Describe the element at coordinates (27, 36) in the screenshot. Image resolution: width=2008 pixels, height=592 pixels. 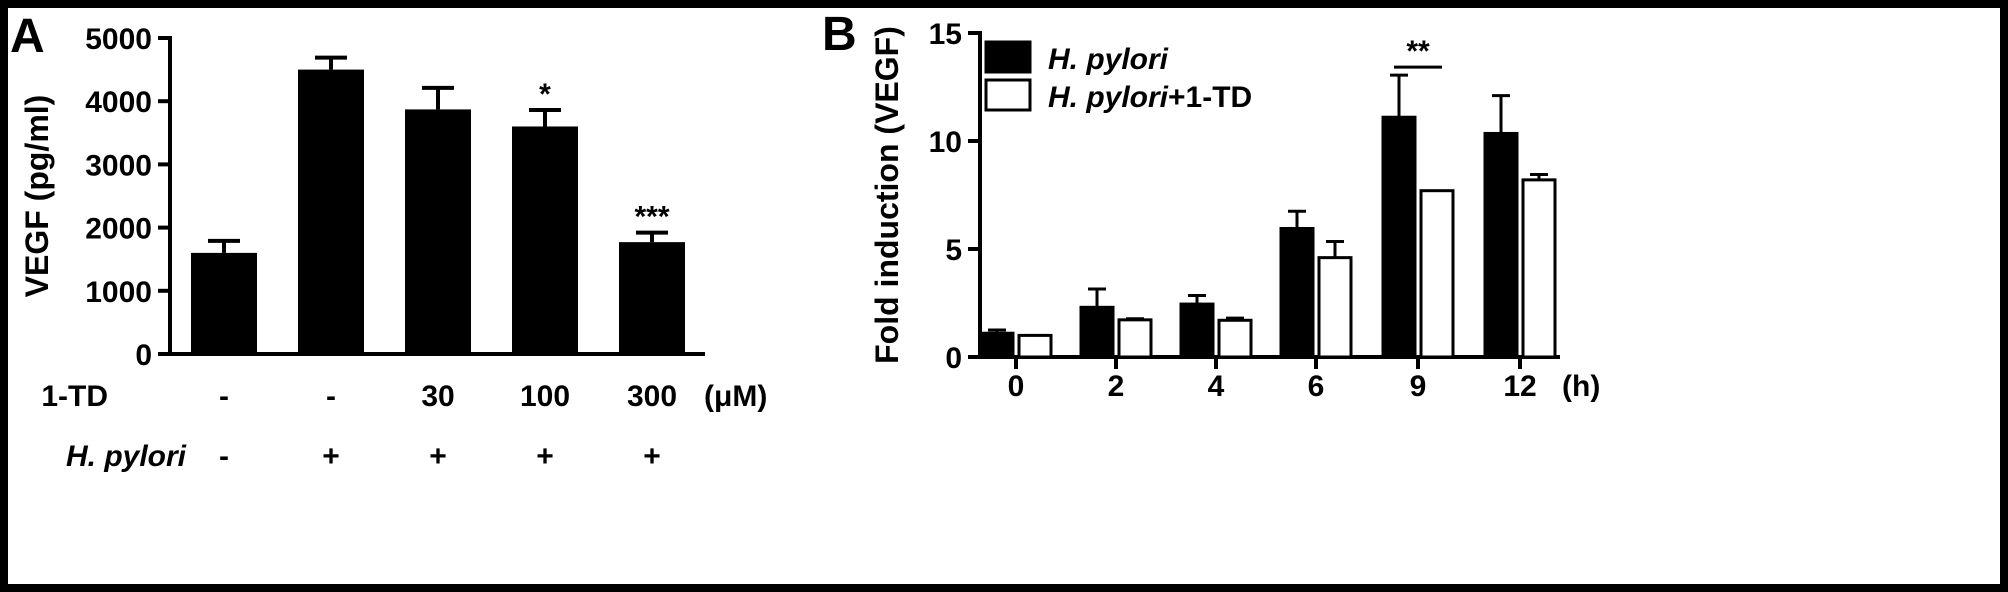
I see `panel-label-a: A` at that location.